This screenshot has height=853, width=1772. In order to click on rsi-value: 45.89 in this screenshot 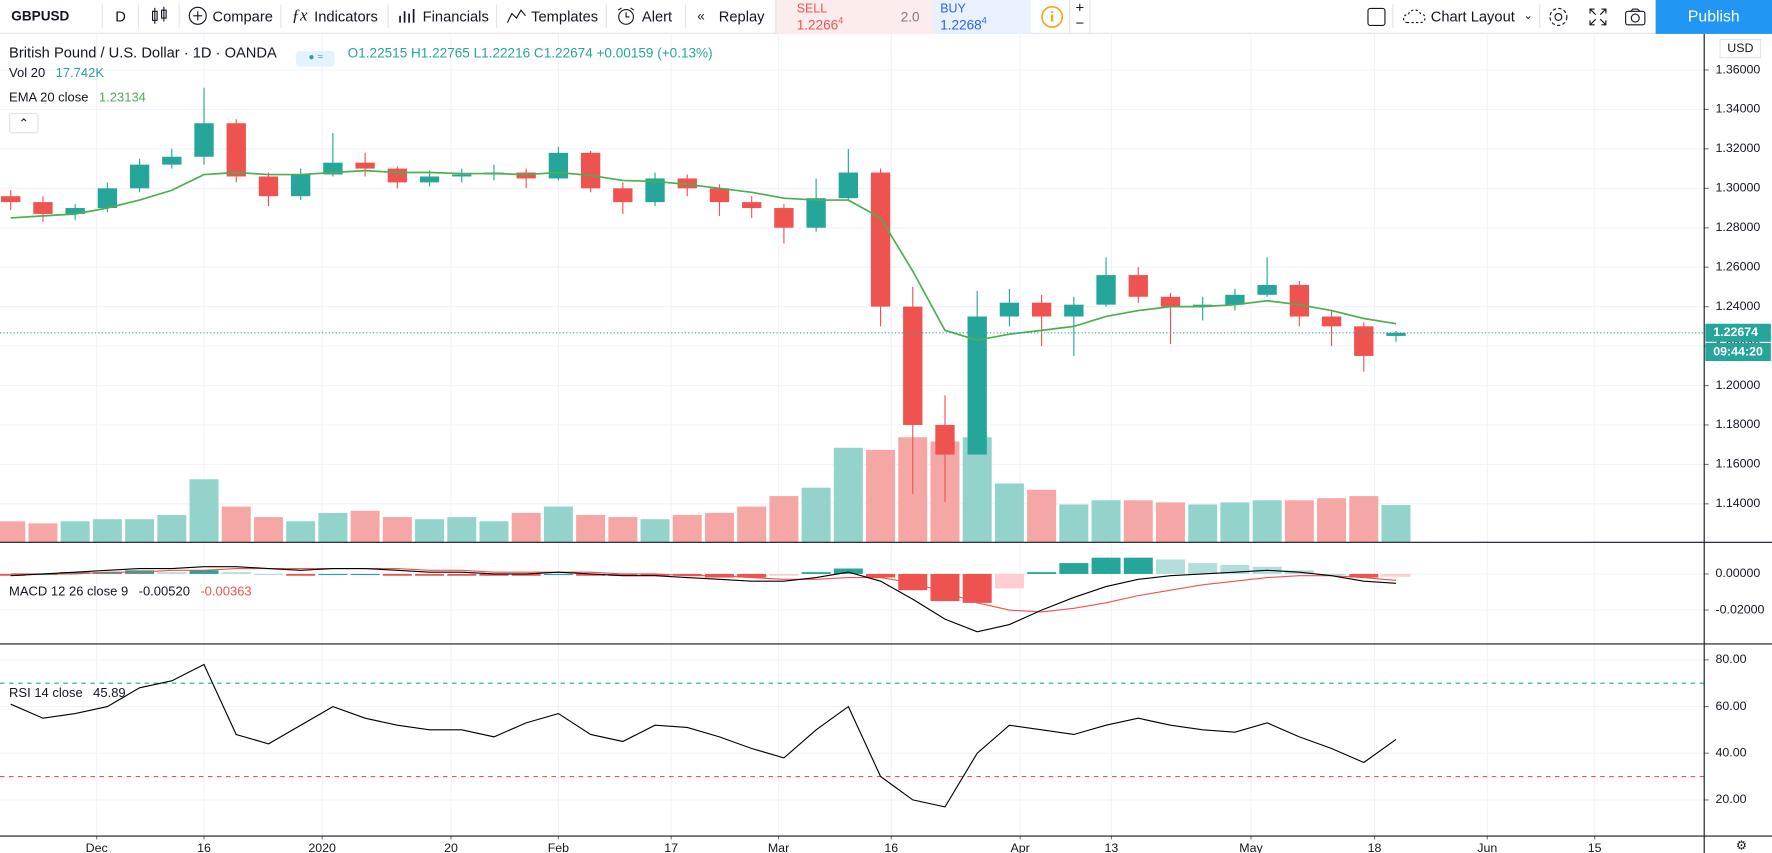, I will do `click(109, 693)`.